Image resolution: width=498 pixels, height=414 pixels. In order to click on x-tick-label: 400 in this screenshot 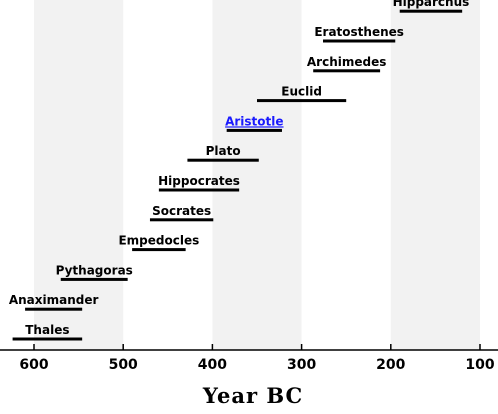, I will do `click(212, 365)`.